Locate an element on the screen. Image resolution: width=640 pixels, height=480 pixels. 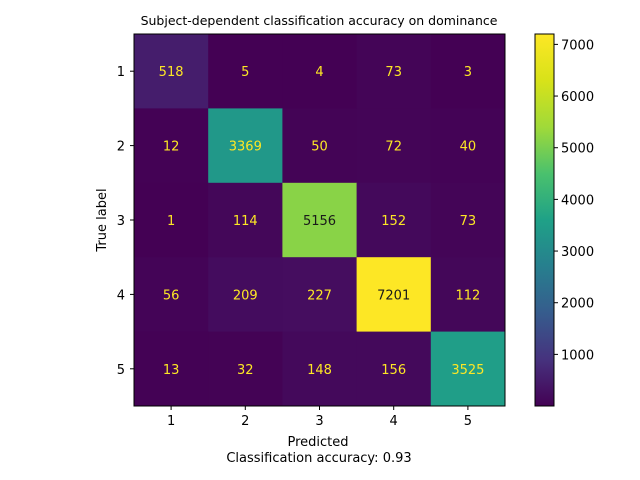
colorbar is located at coordinates (544, 220).